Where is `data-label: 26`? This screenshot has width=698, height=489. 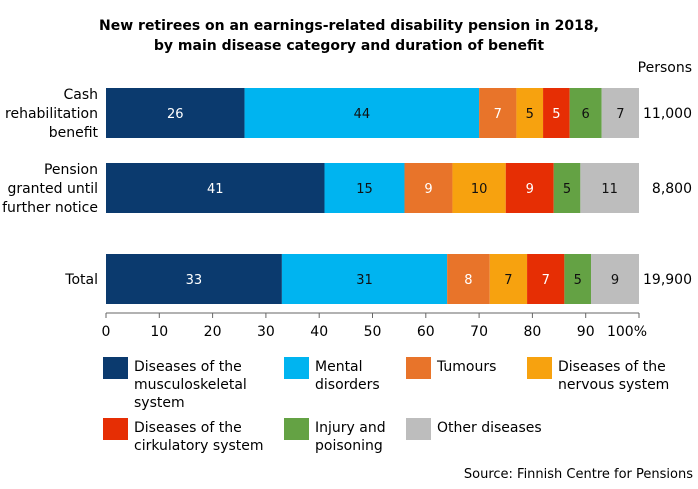 data-label: 26 is located at coordinates (175, 114).